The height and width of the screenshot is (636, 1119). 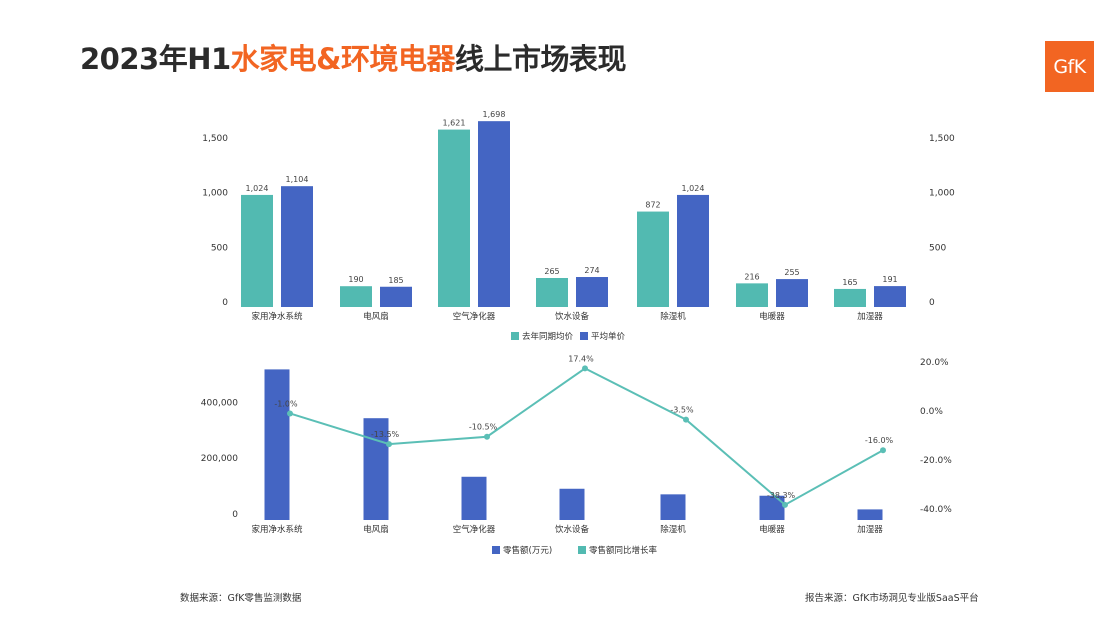 What do you see at coordinates (889, 279) in the screenshot?
I see `data-label: 191` at bounding box center [889, 279].